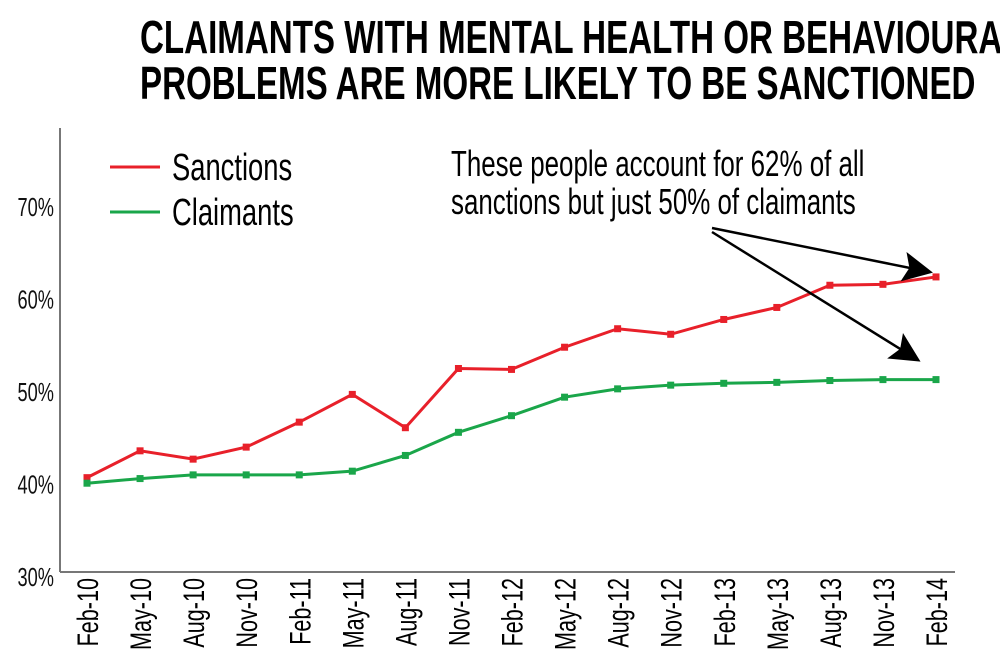  What do you see at coordinates (459, 612) in the screenshot?
I see `x-tick-label: Nov-11` at bounding box center [459, 612].